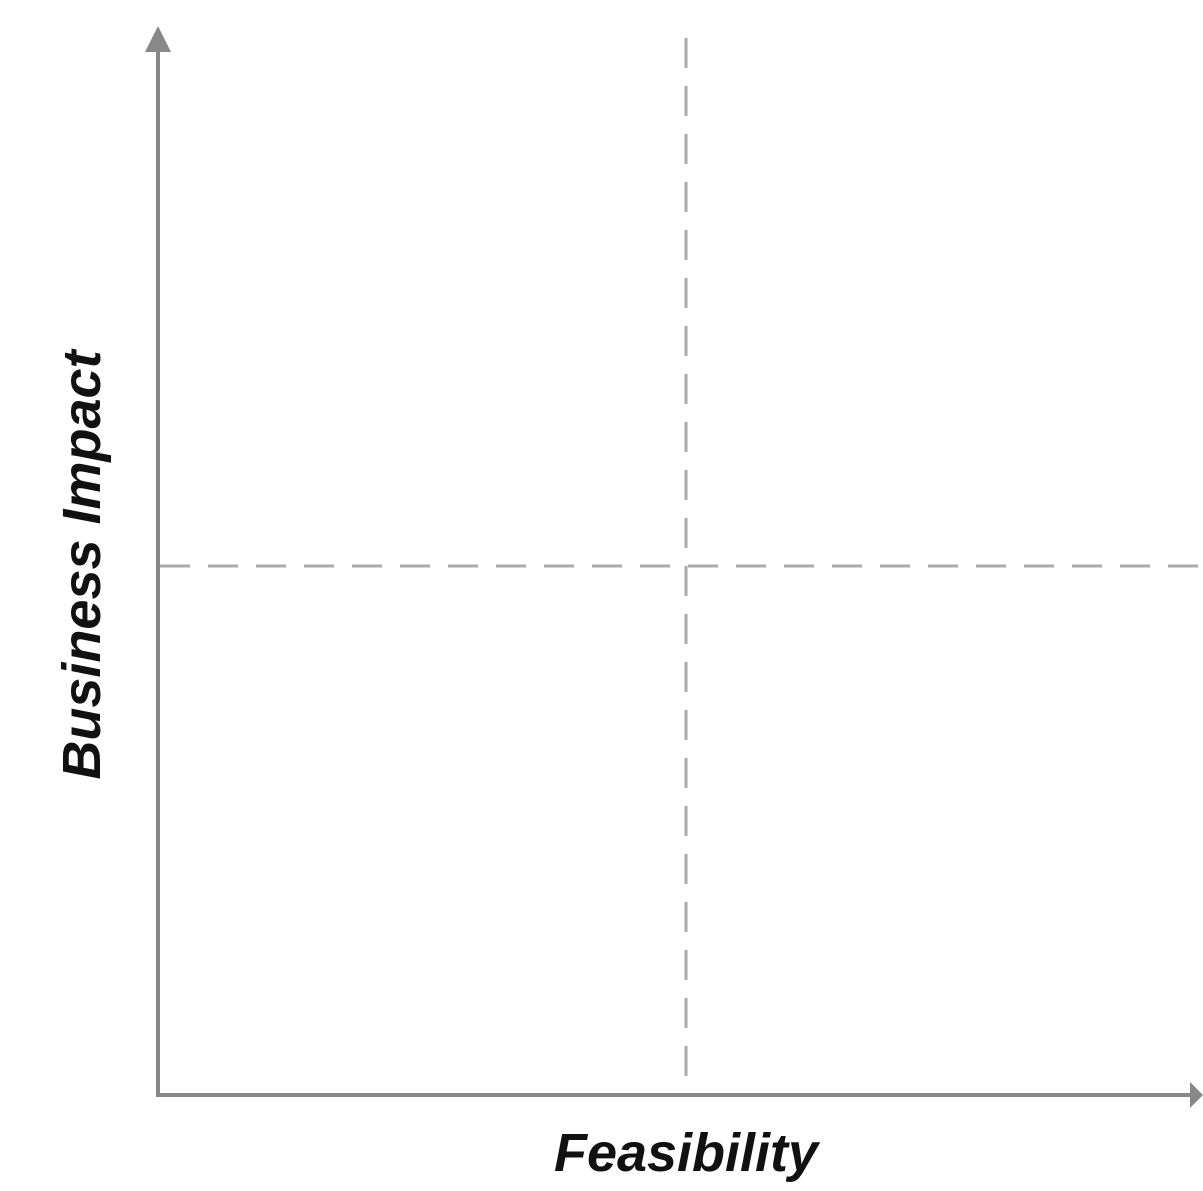 The image size is (1203, 1191). I want to click on y-axis-label: Business Impact, so click(82, 565).